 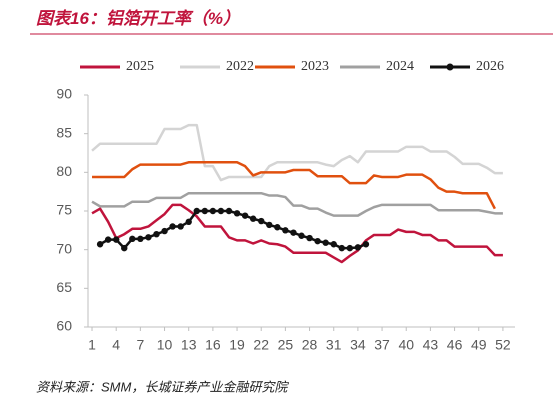 I want to click on x-tick-label: 13, so click(x=189, y=345).